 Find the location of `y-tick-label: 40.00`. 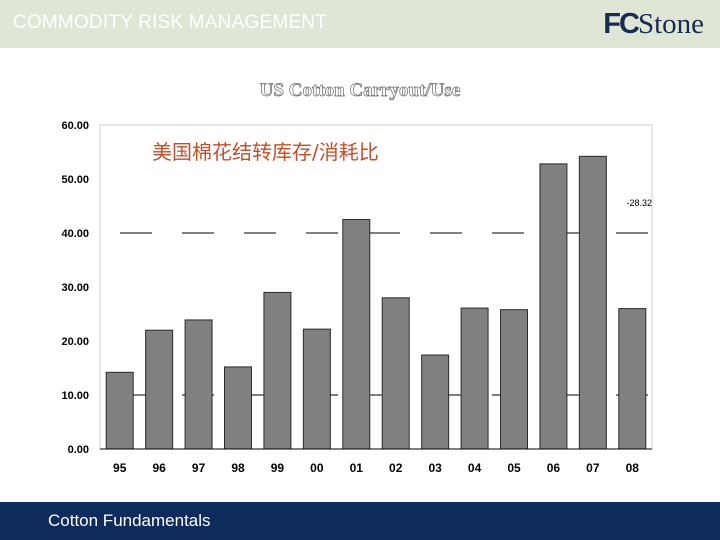

y-tick-label: 40.00 is located at coordinates (75, 234).